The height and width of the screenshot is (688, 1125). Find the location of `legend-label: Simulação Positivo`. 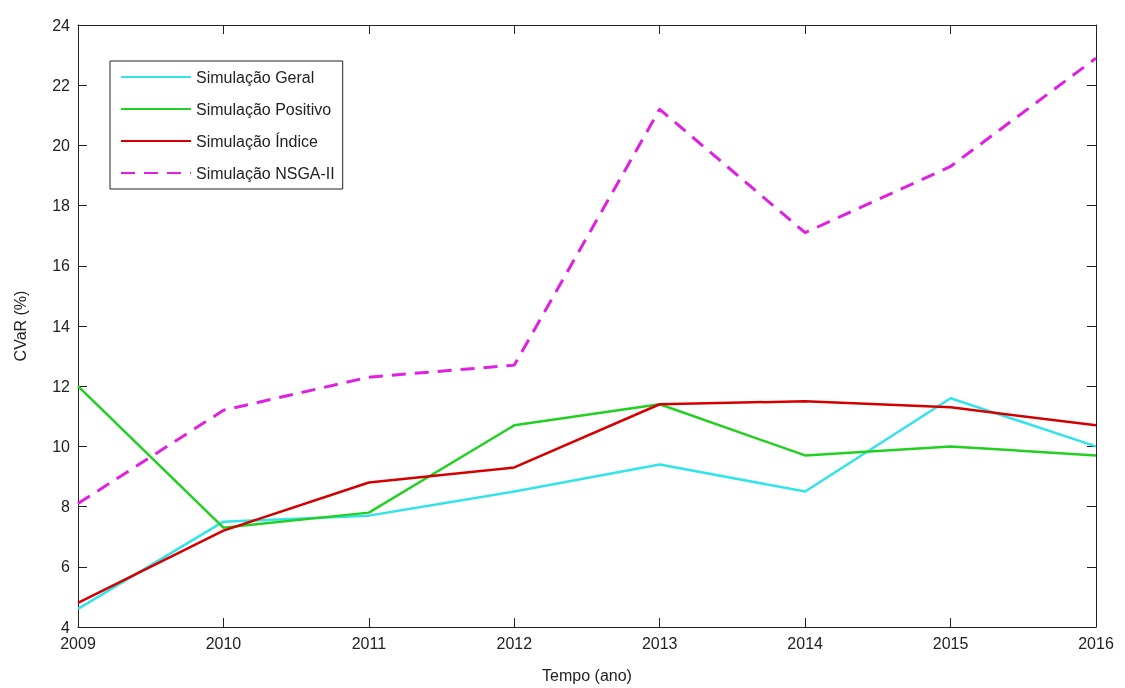

legend-label: Simulação Positivo is located at coordinates (264, 109).